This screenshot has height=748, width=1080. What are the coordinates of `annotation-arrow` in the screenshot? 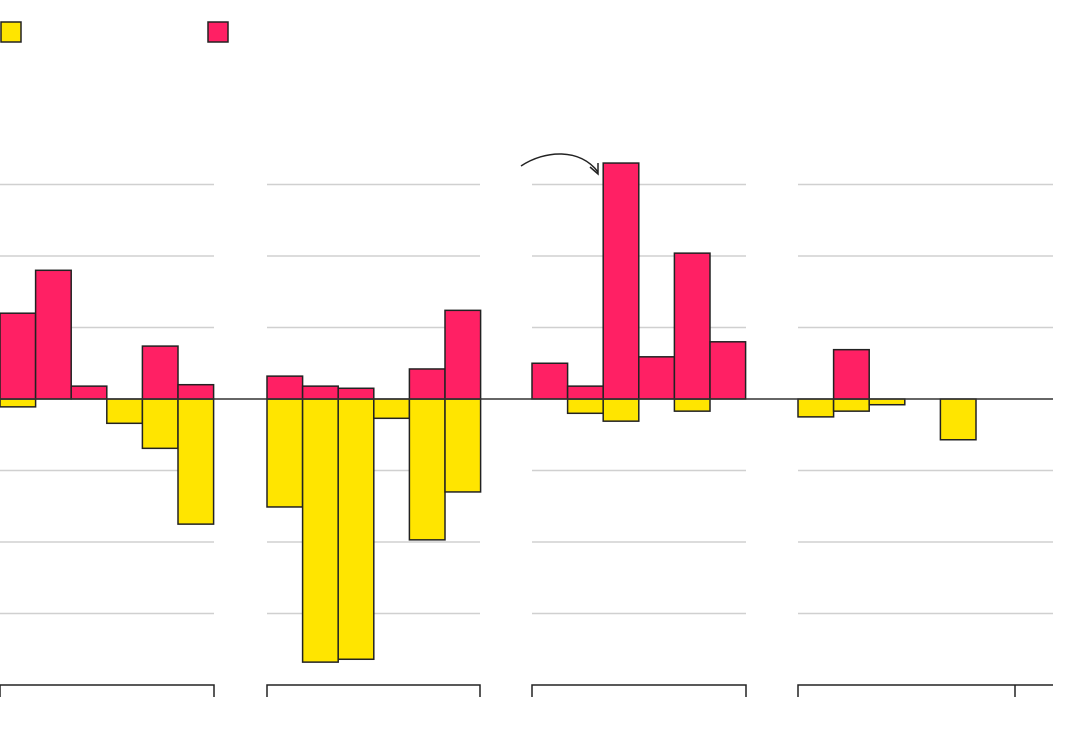 It's located at (559, 163).